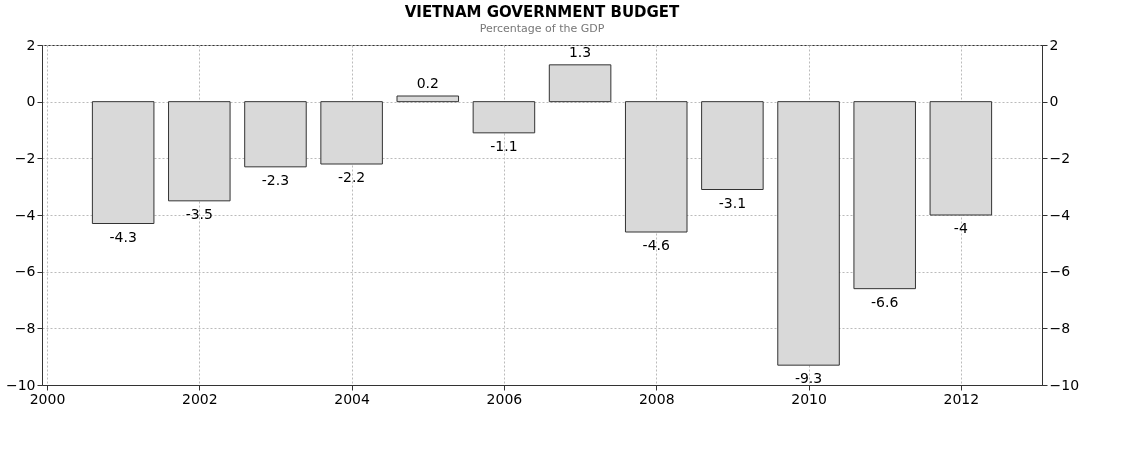 This screenshot has height=459, width=1133. I want to click on y2-tick-label: 2, so click(1054, 44).